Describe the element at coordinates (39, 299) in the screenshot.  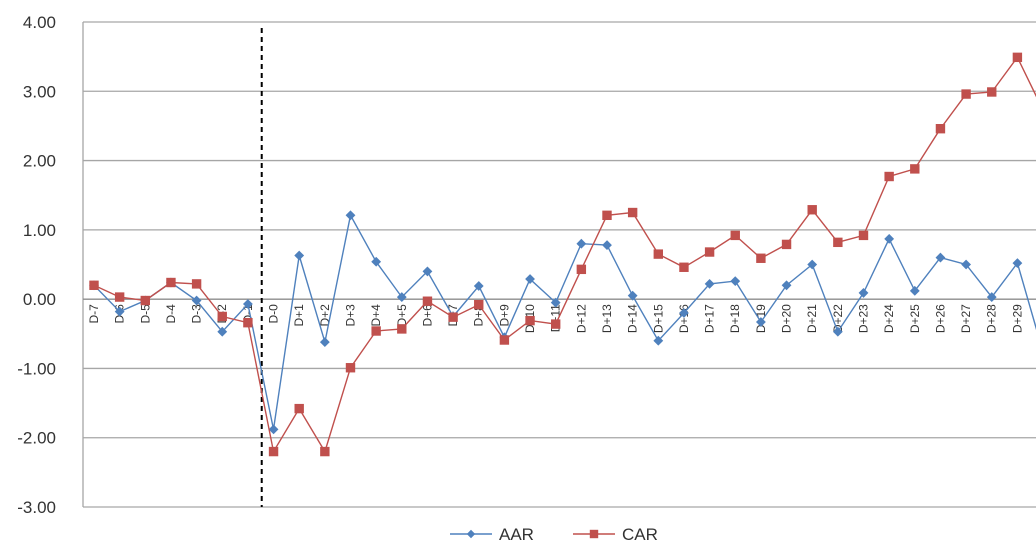
I see `y-tick-label: 0.00` at that location.